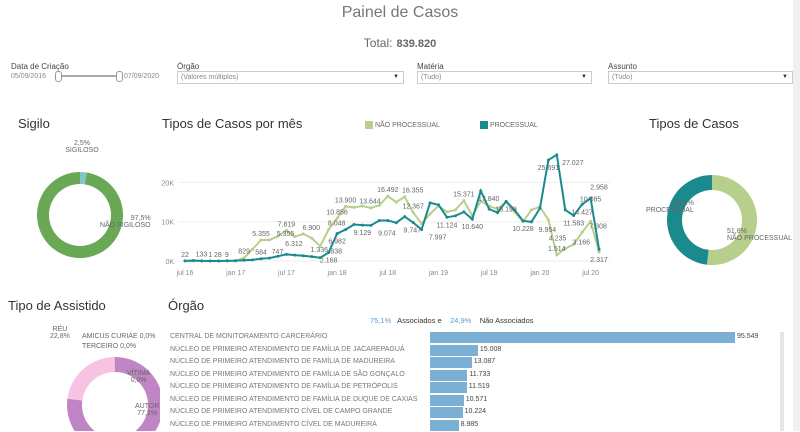  What do you see at coordinates (88, 76) in the screenshot?
I see `date-slider` at bounding box center [88, 76].